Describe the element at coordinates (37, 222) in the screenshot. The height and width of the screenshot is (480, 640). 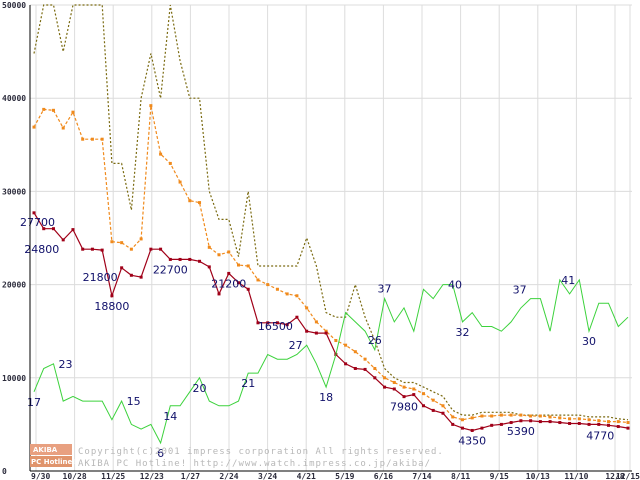
I see `data-label: 27700` at that location.